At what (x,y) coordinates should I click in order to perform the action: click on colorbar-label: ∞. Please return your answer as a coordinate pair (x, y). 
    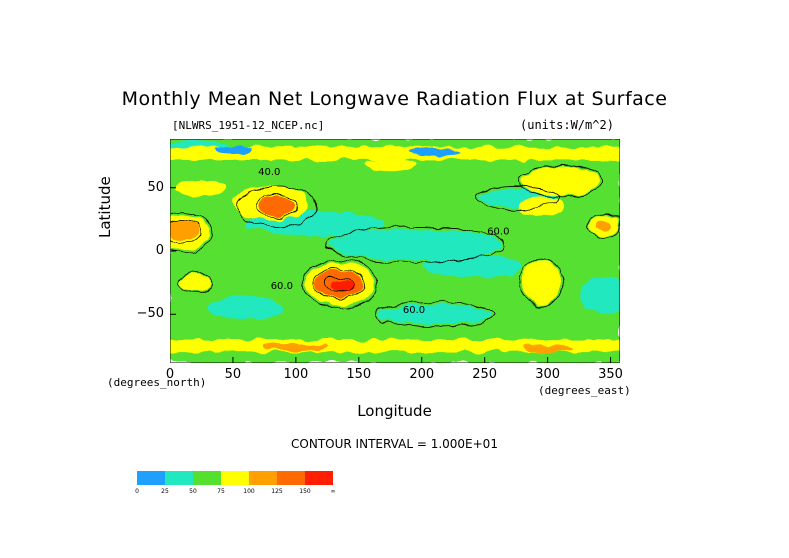
    Looking at the image, I should click on (333, 491).